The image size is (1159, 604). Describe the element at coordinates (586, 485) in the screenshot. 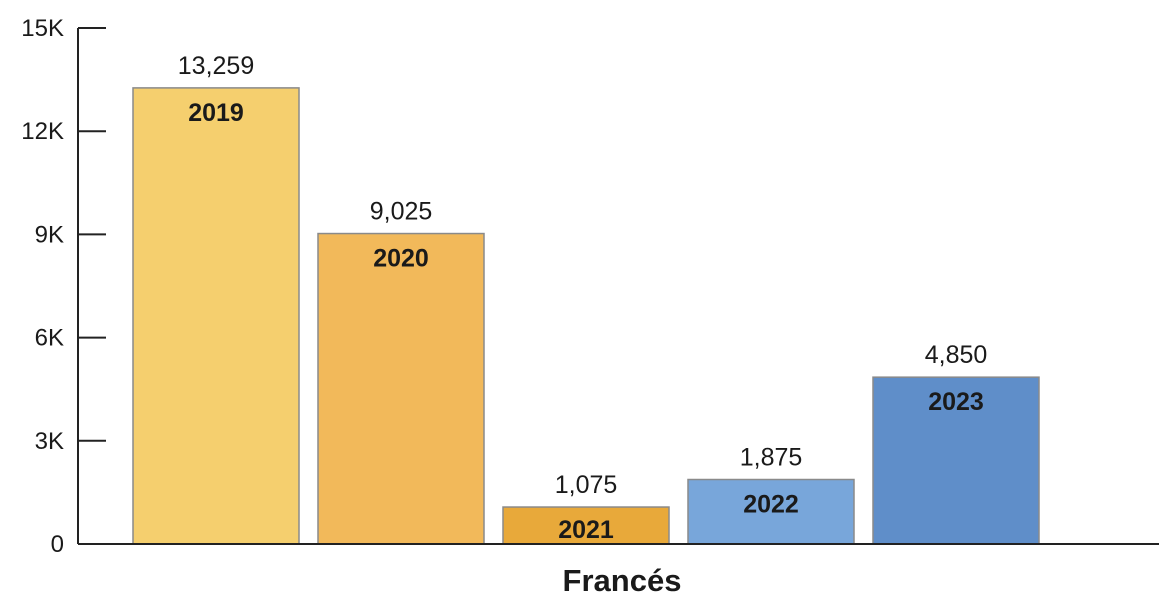

I see `value-label-2021: 1,075` at that location.